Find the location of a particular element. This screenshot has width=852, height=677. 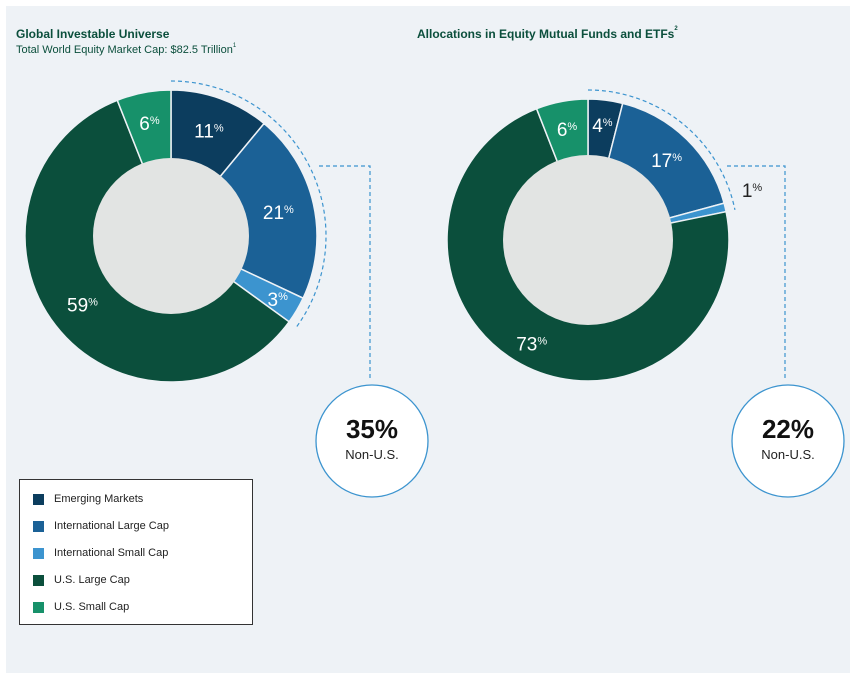

chart-2-non-us-bracket is located at coordinates (661, 149).